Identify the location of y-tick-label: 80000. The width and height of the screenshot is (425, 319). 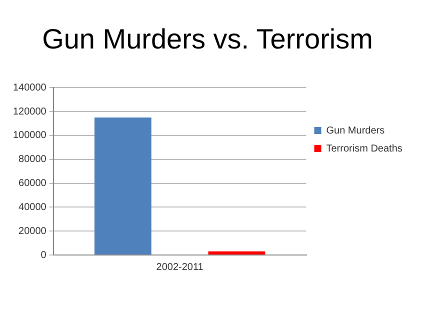
(32, 160).